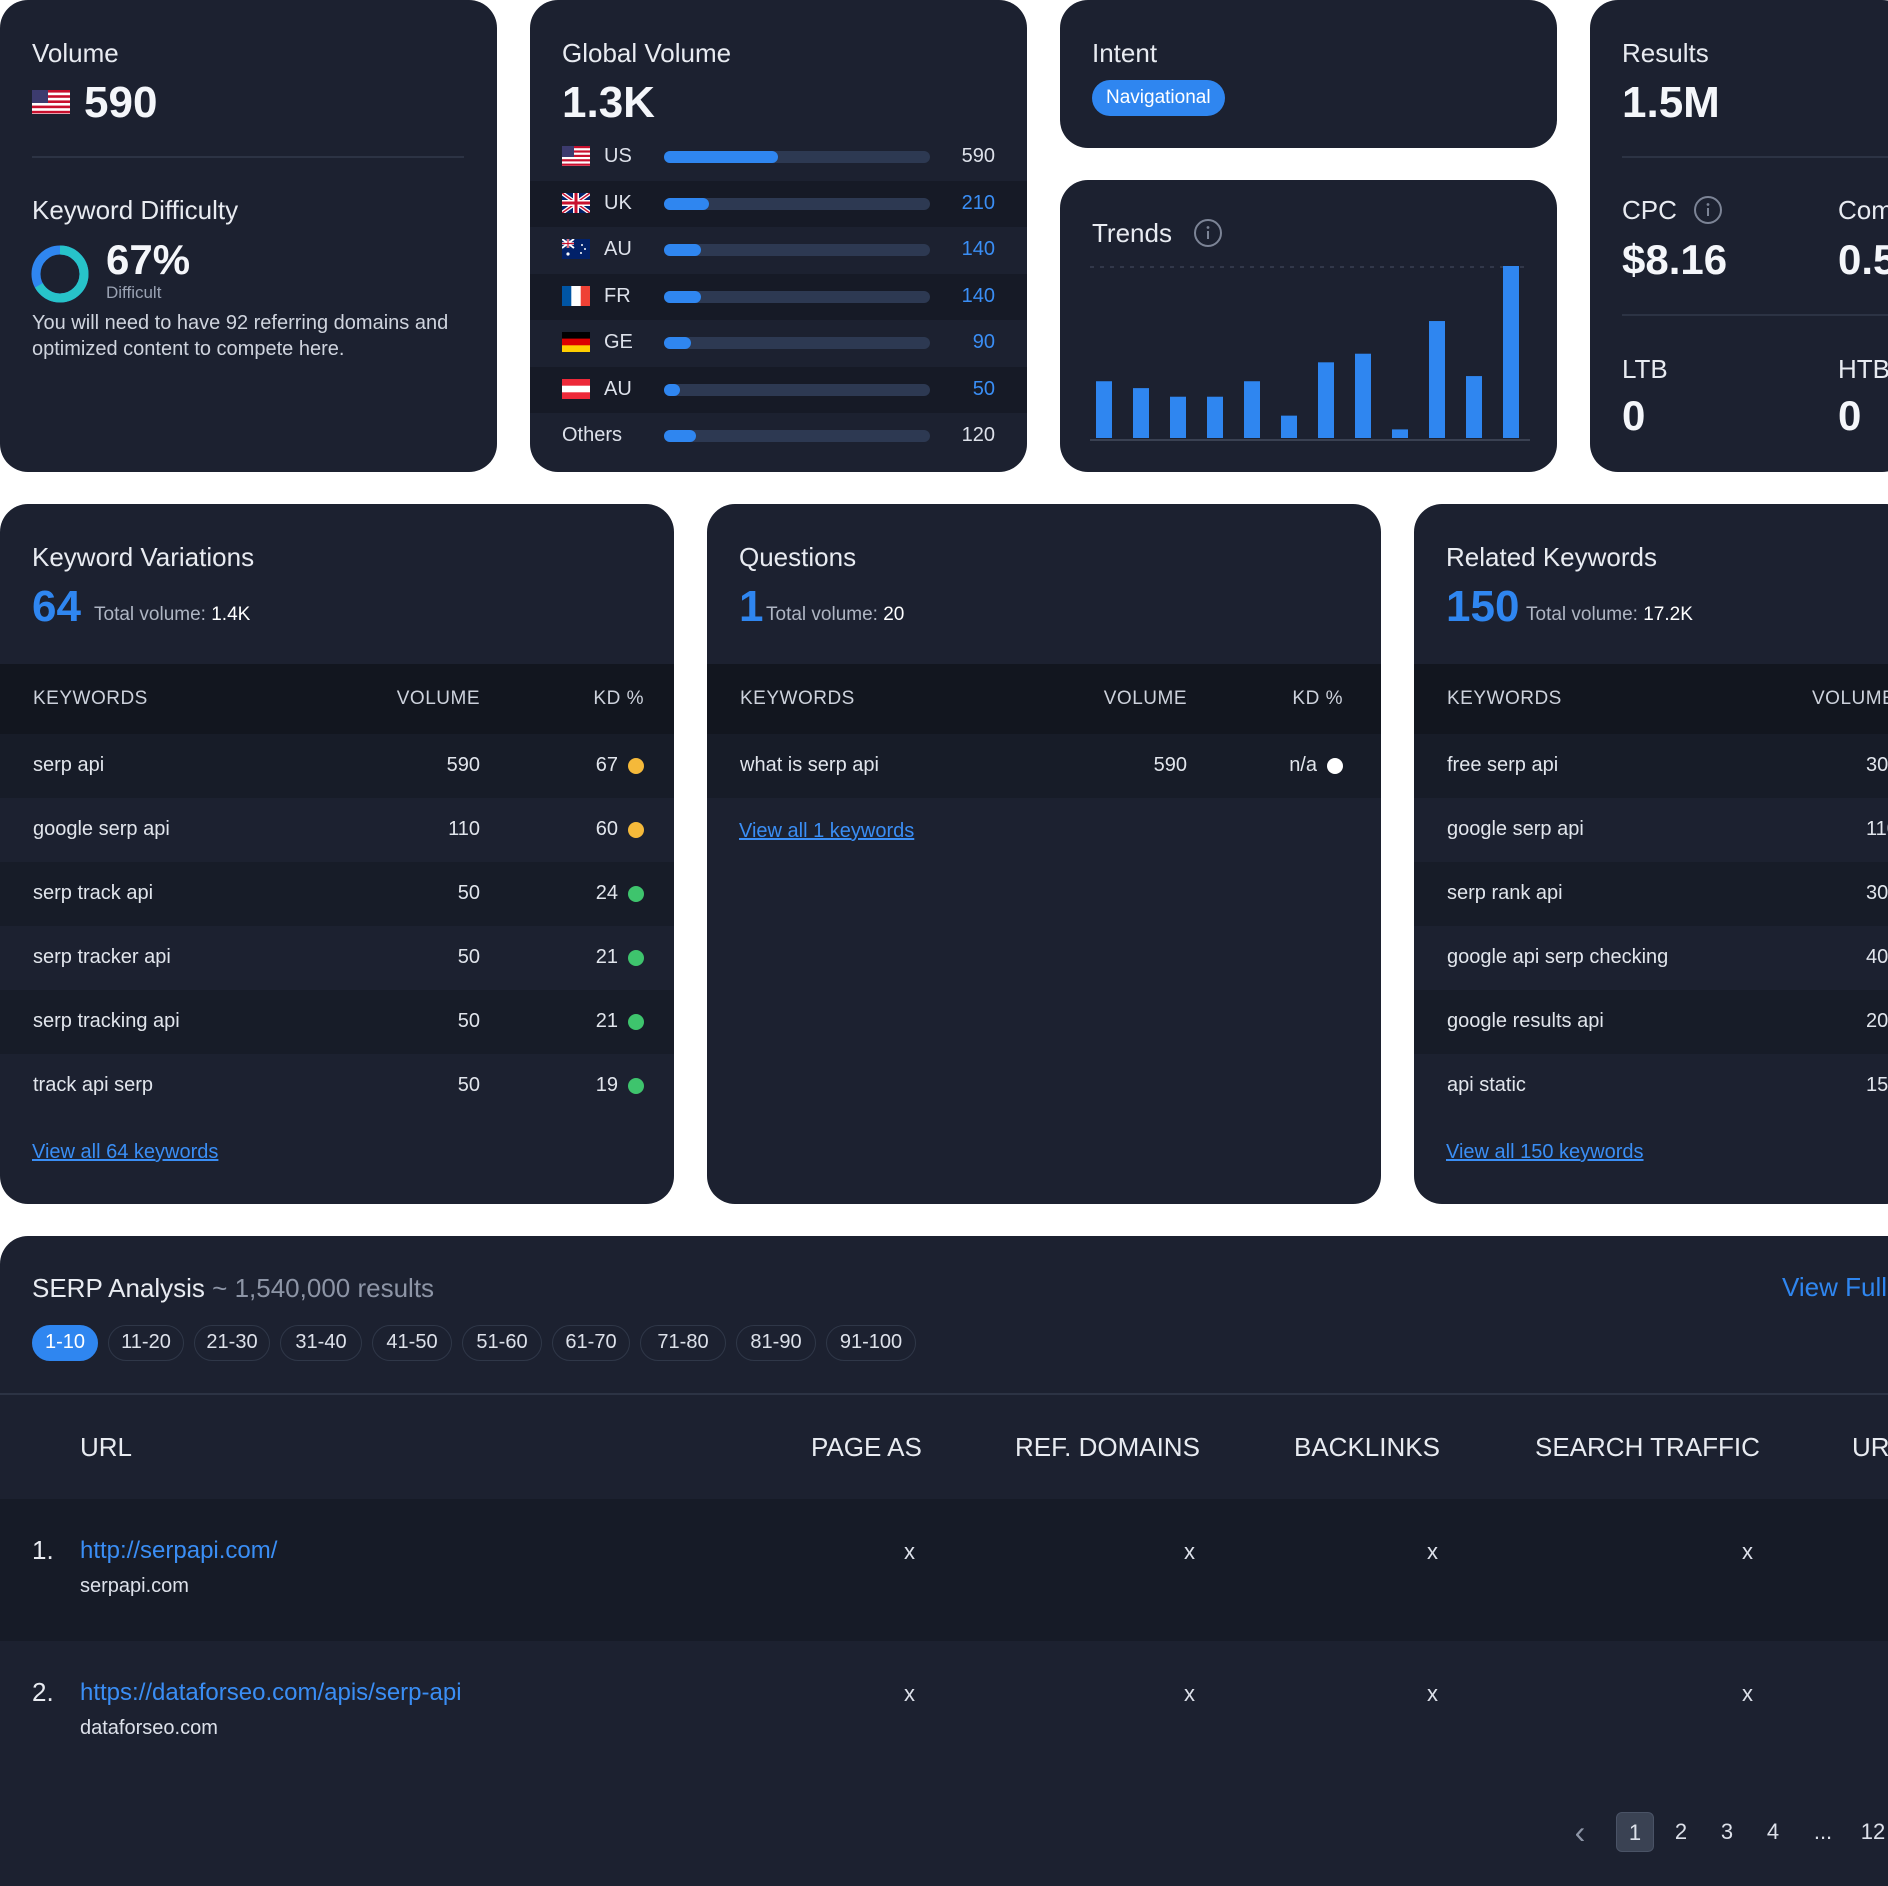 Image resolution: width=1888 pixels, height=1886 pixels. Describe the element at coordinates (1651, 1086) in the screenshot. I see `table-row: api static 15` at that location.